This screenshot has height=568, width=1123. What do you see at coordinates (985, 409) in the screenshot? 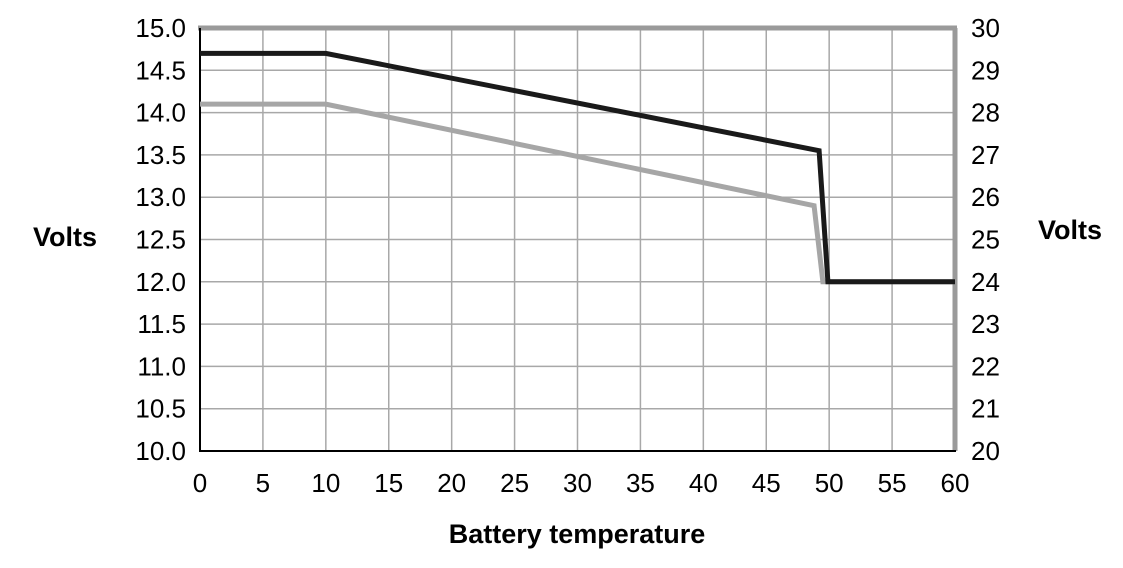
I see `y-tick-label-right: 21` at bounding box center [985, 409].